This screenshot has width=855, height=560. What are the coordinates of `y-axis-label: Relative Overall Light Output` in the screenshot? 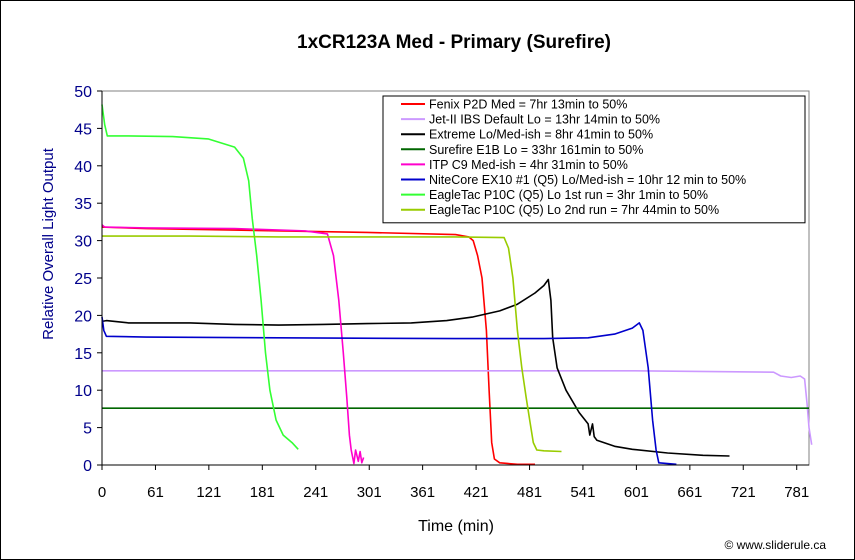 It's located at (48, 243).